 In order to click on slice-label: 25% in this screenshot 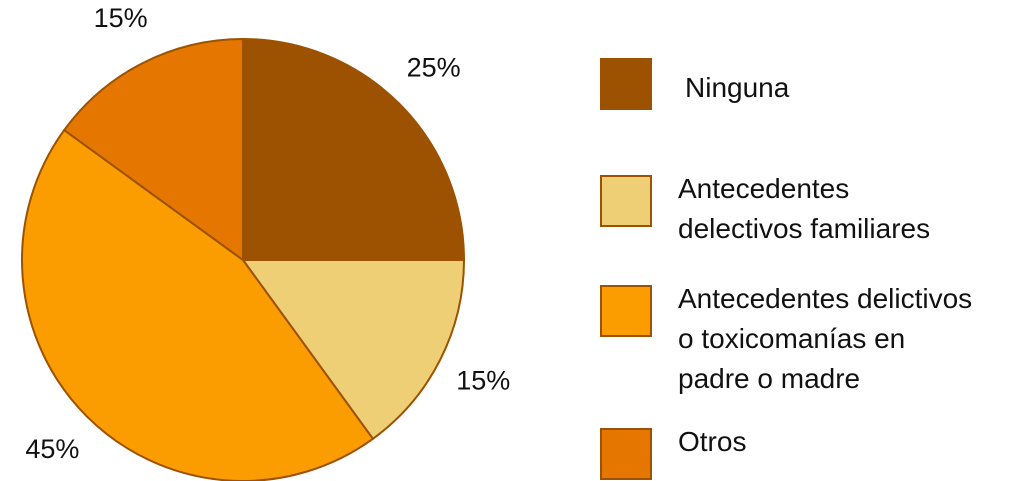, I will do `click(434, 67)`.